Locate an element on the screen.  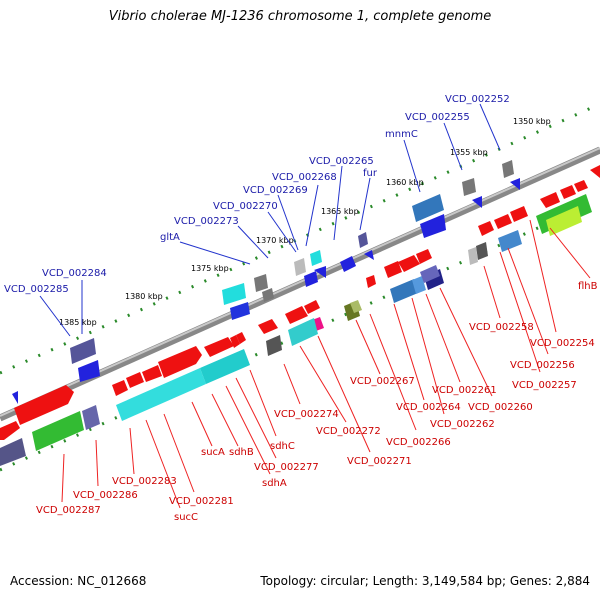
gene-label-sdhb: sdhB is located at coordinates (241, 452).